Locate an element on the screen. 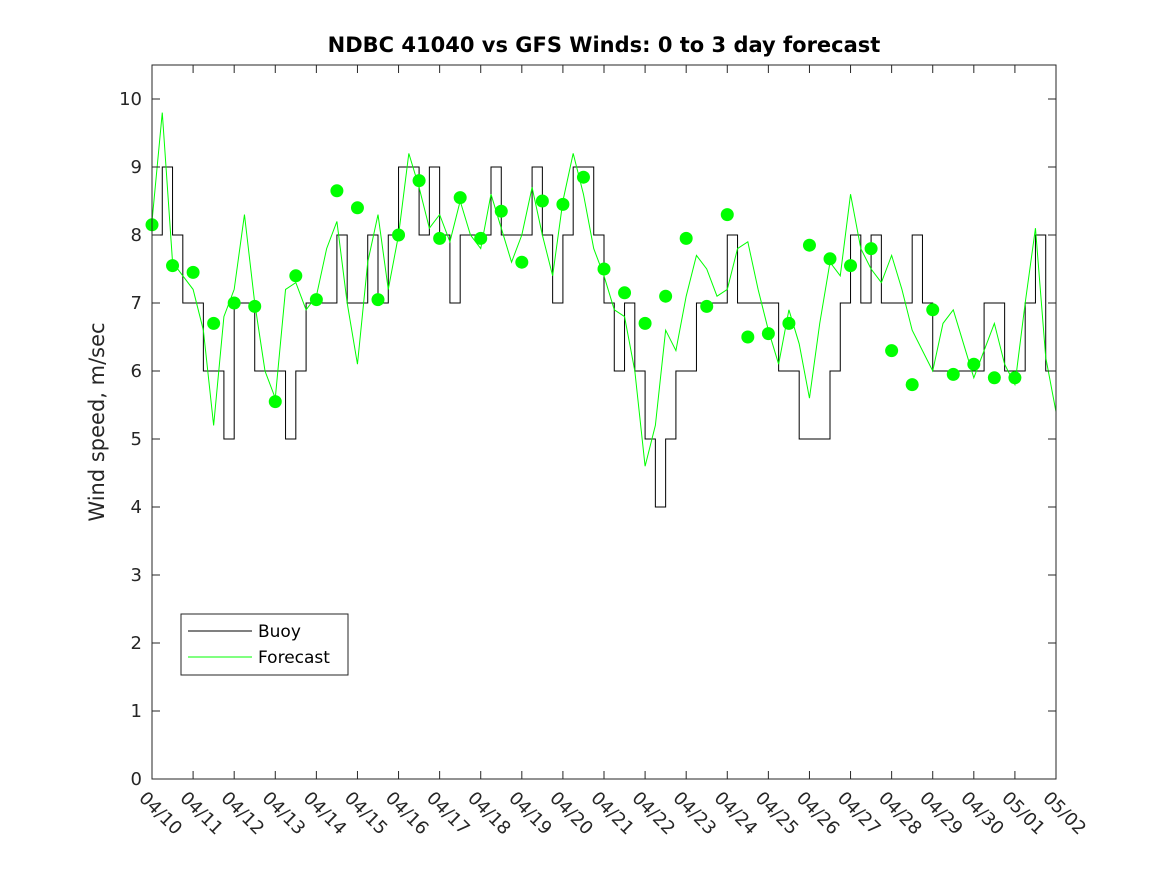 This screenshot has height=875, width=1167. y-tick-label: 5 is located at coordinates (136, 439).